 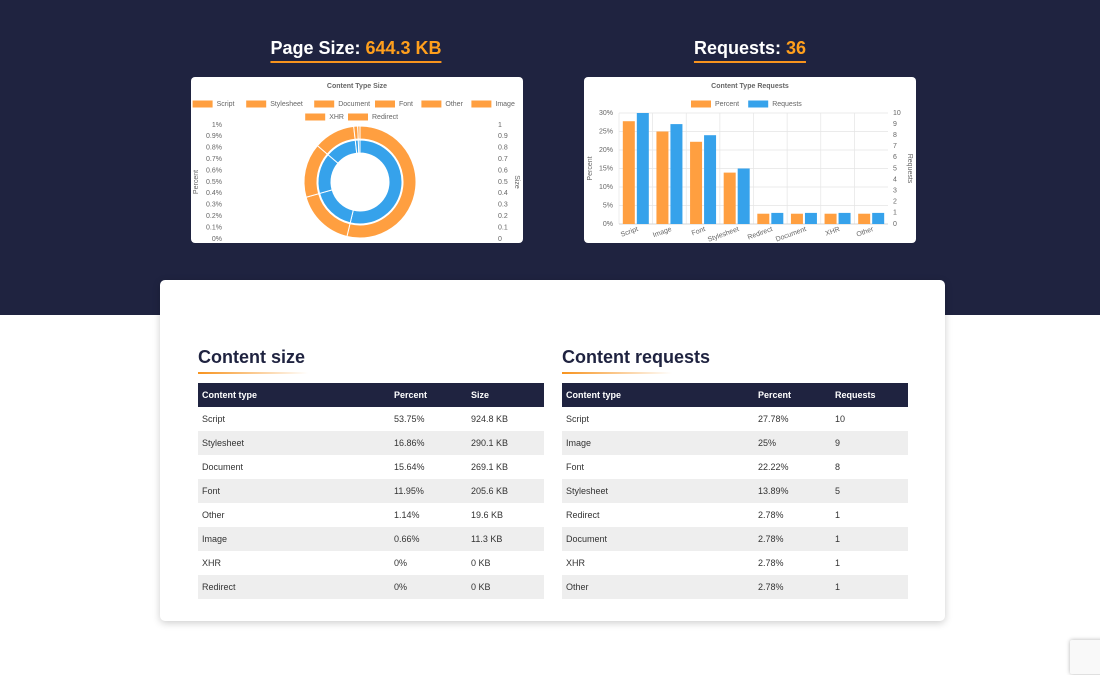 What do you see at coordinates (629, 232) in the screenshot?
I see `x-tick-label: Script` at bounding box center [629, 232].